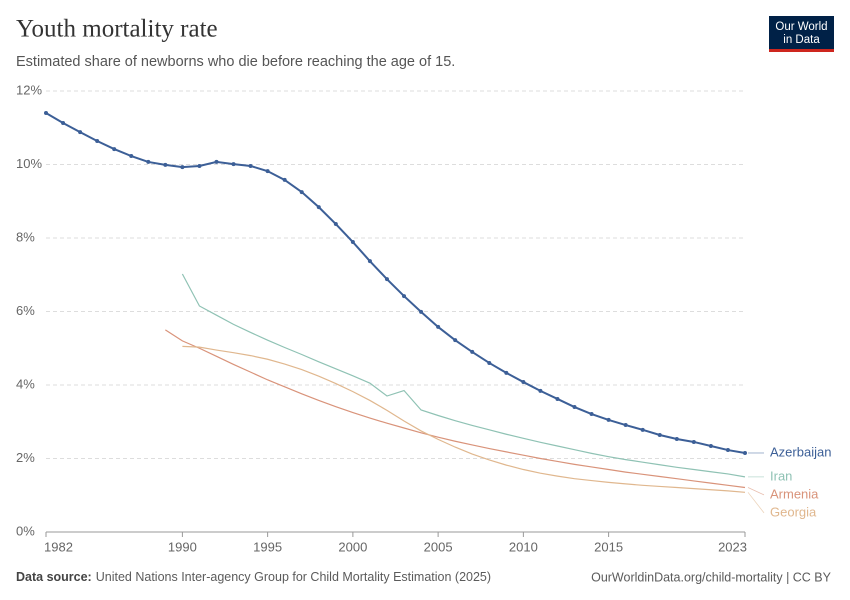  I want to click on source-label: Data source:, so click(54, 577).